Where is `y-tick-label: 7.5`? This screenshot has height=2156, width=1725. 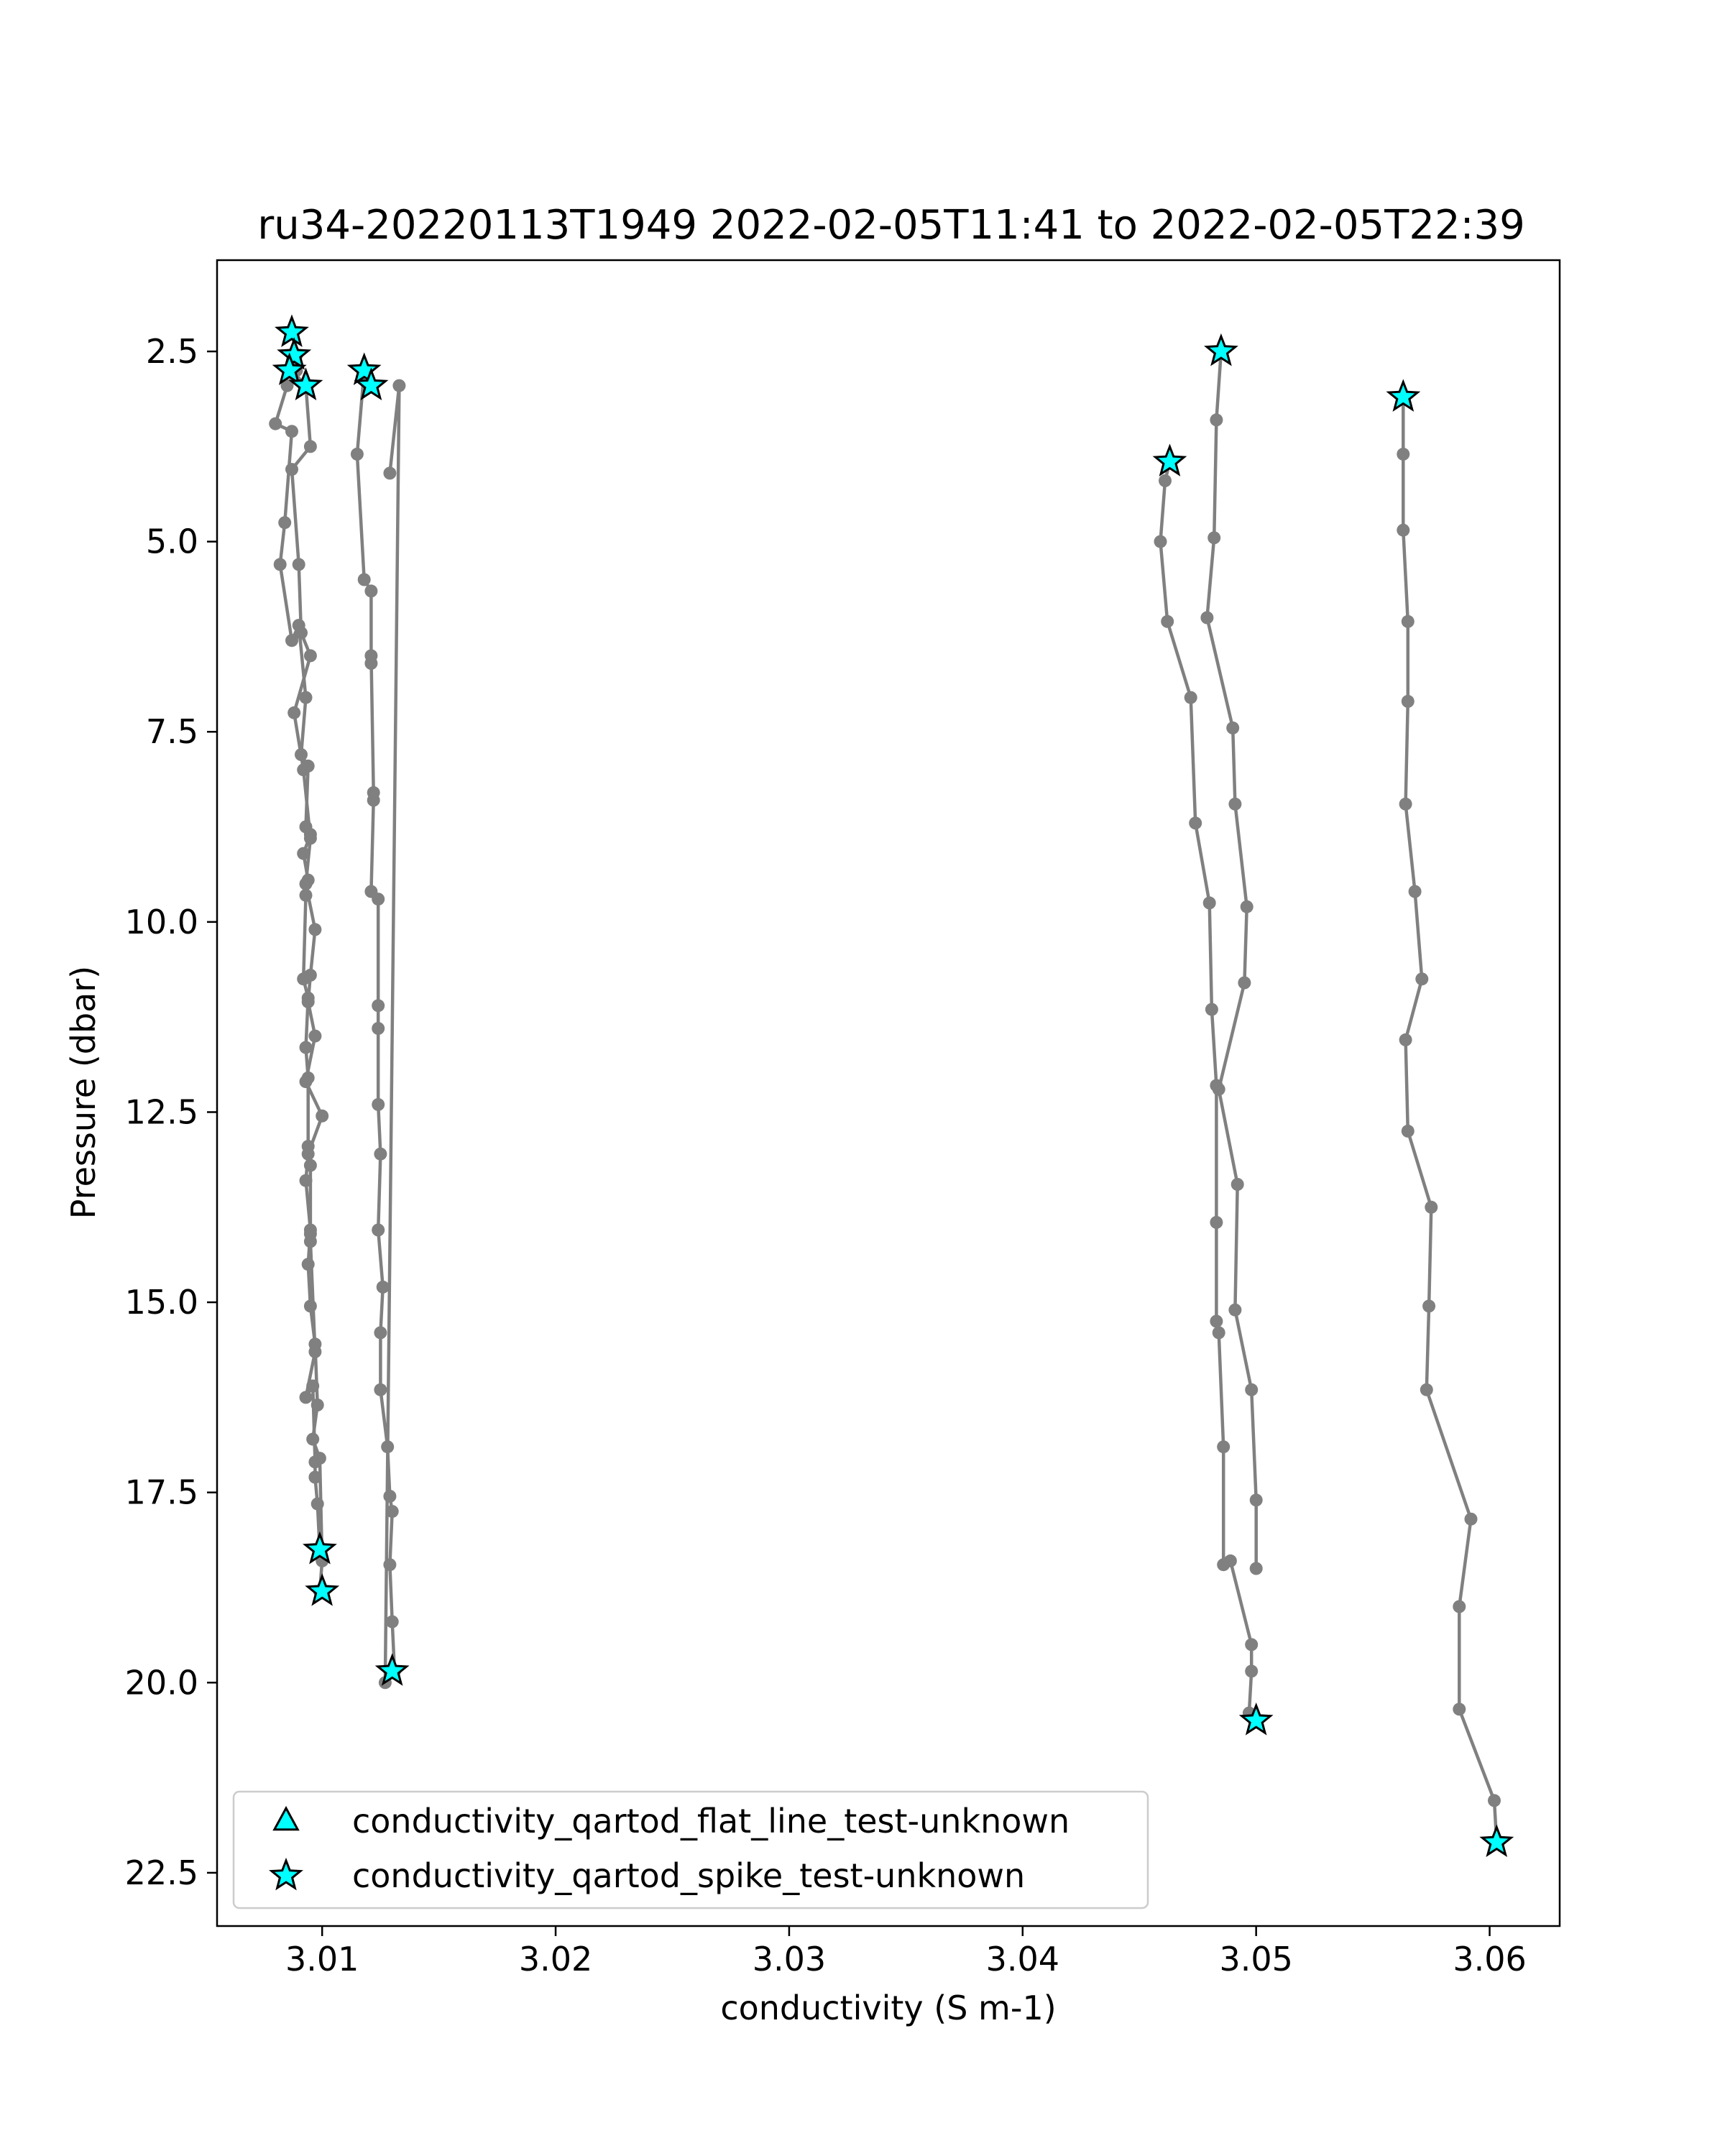 y-tick-label: 7.5 is located at coordinates (172, 731).